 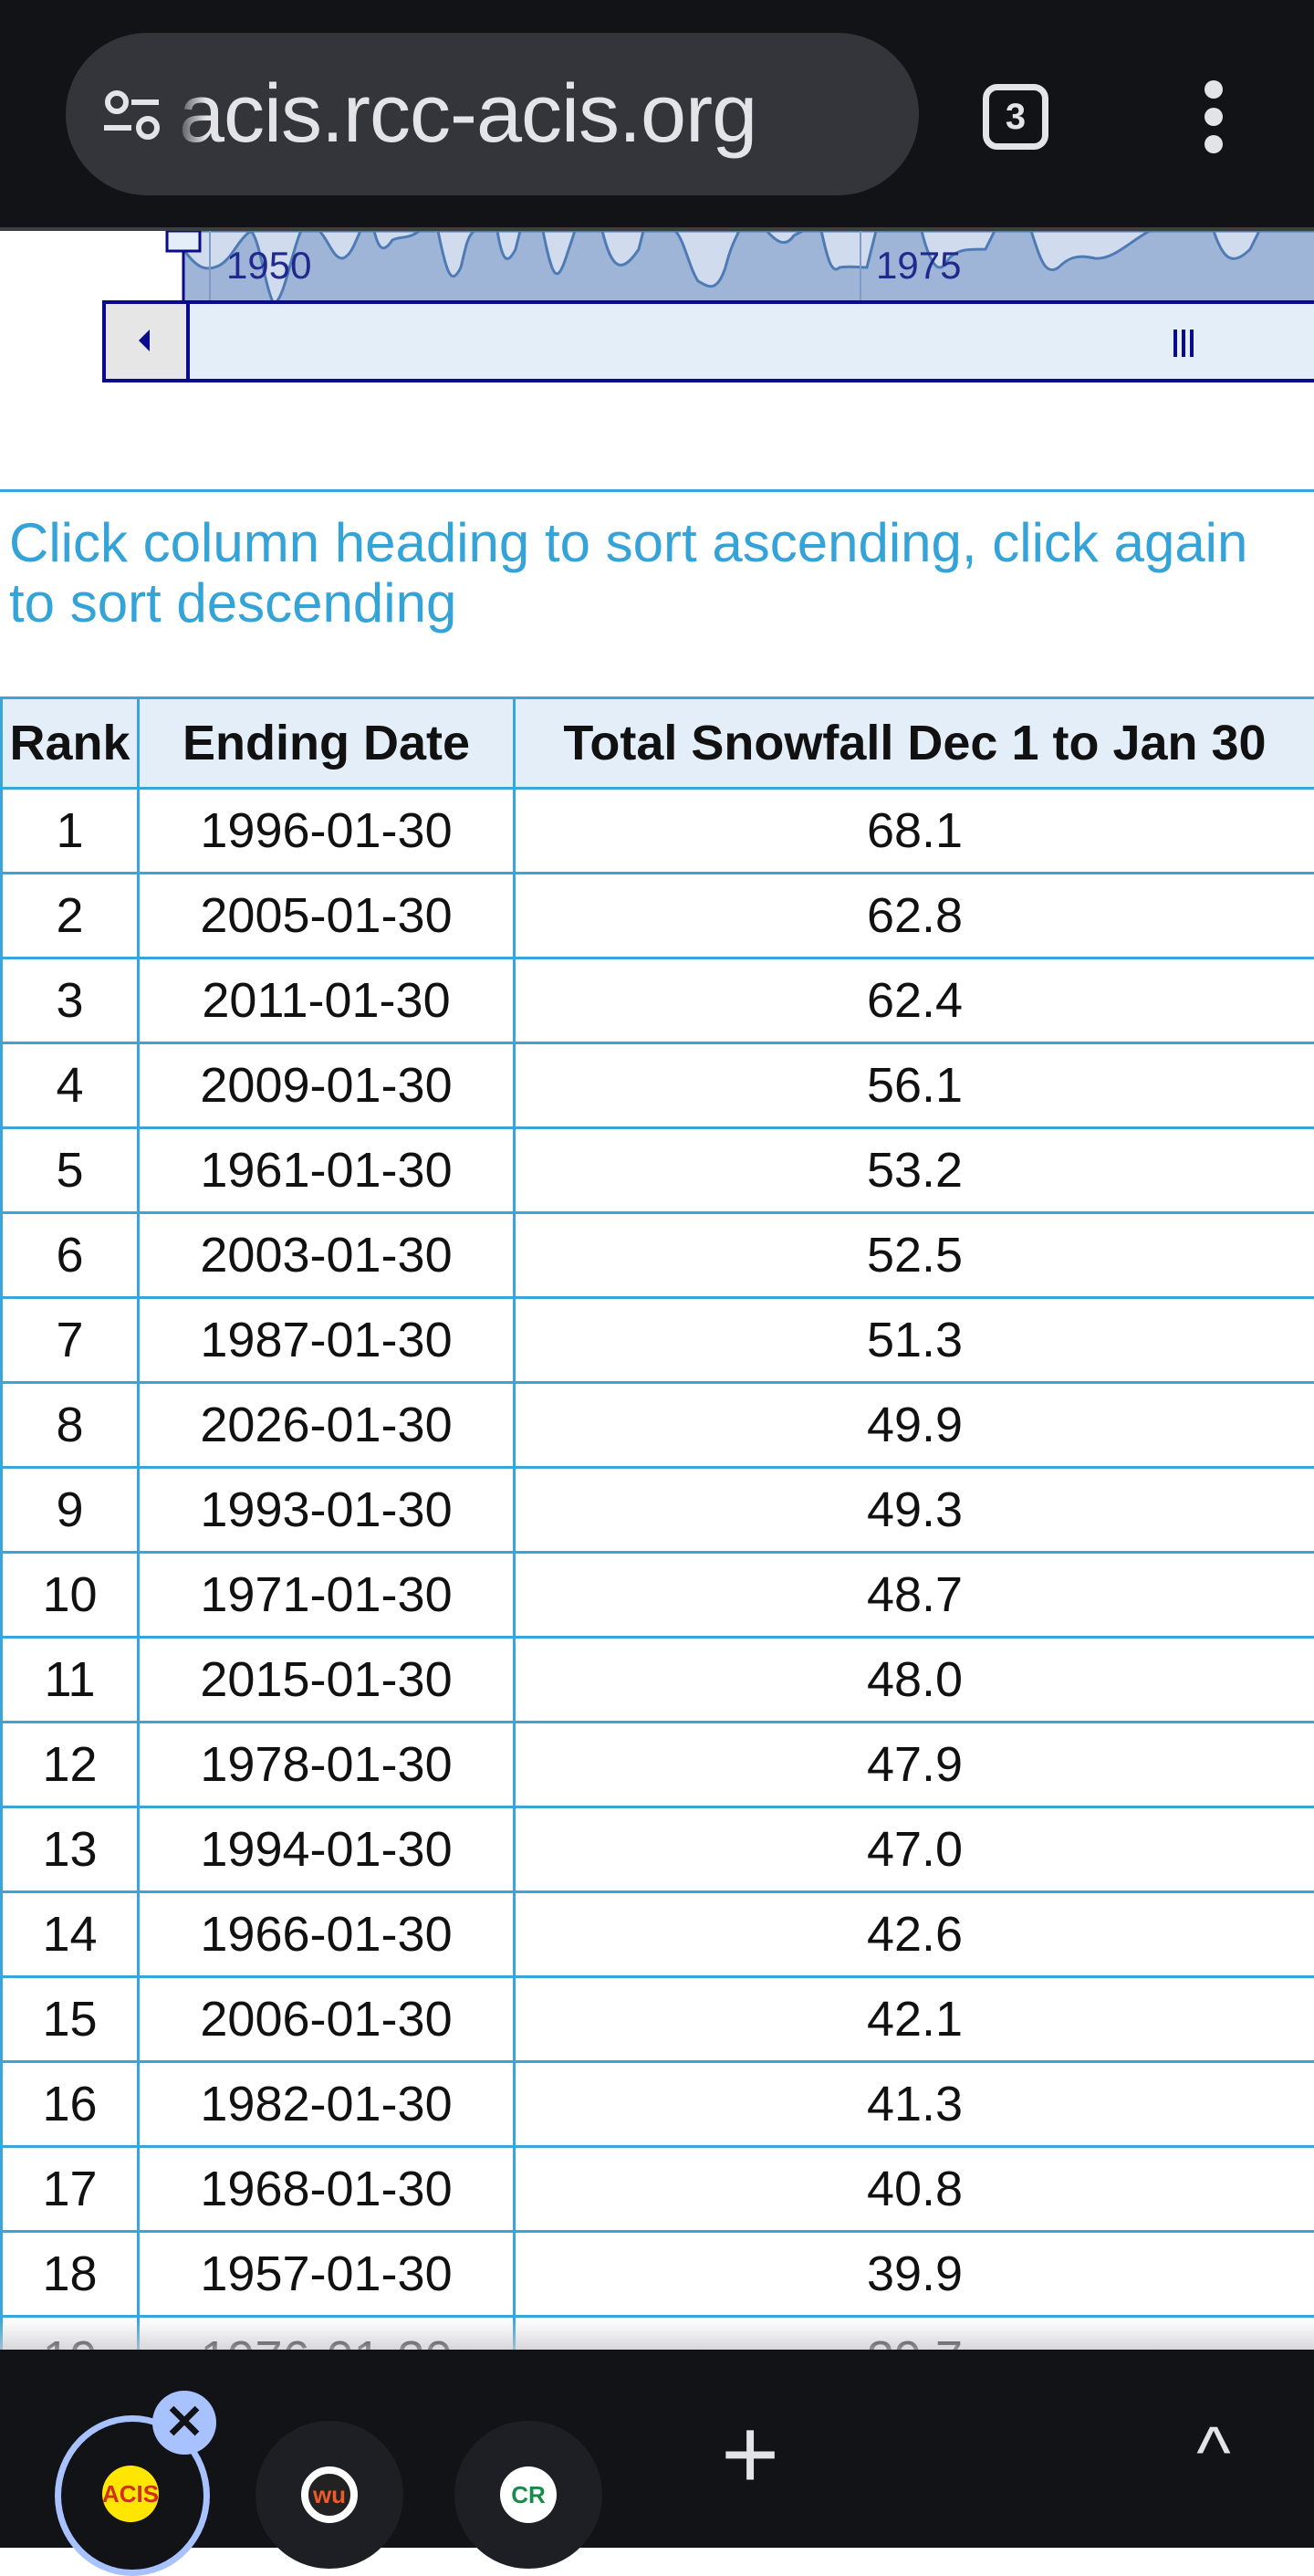 What do you see at coordinates (914, 1849) in the screenshot?
I see `cell-total-snowfall: 47.0` at bounding box center [914, 1849].